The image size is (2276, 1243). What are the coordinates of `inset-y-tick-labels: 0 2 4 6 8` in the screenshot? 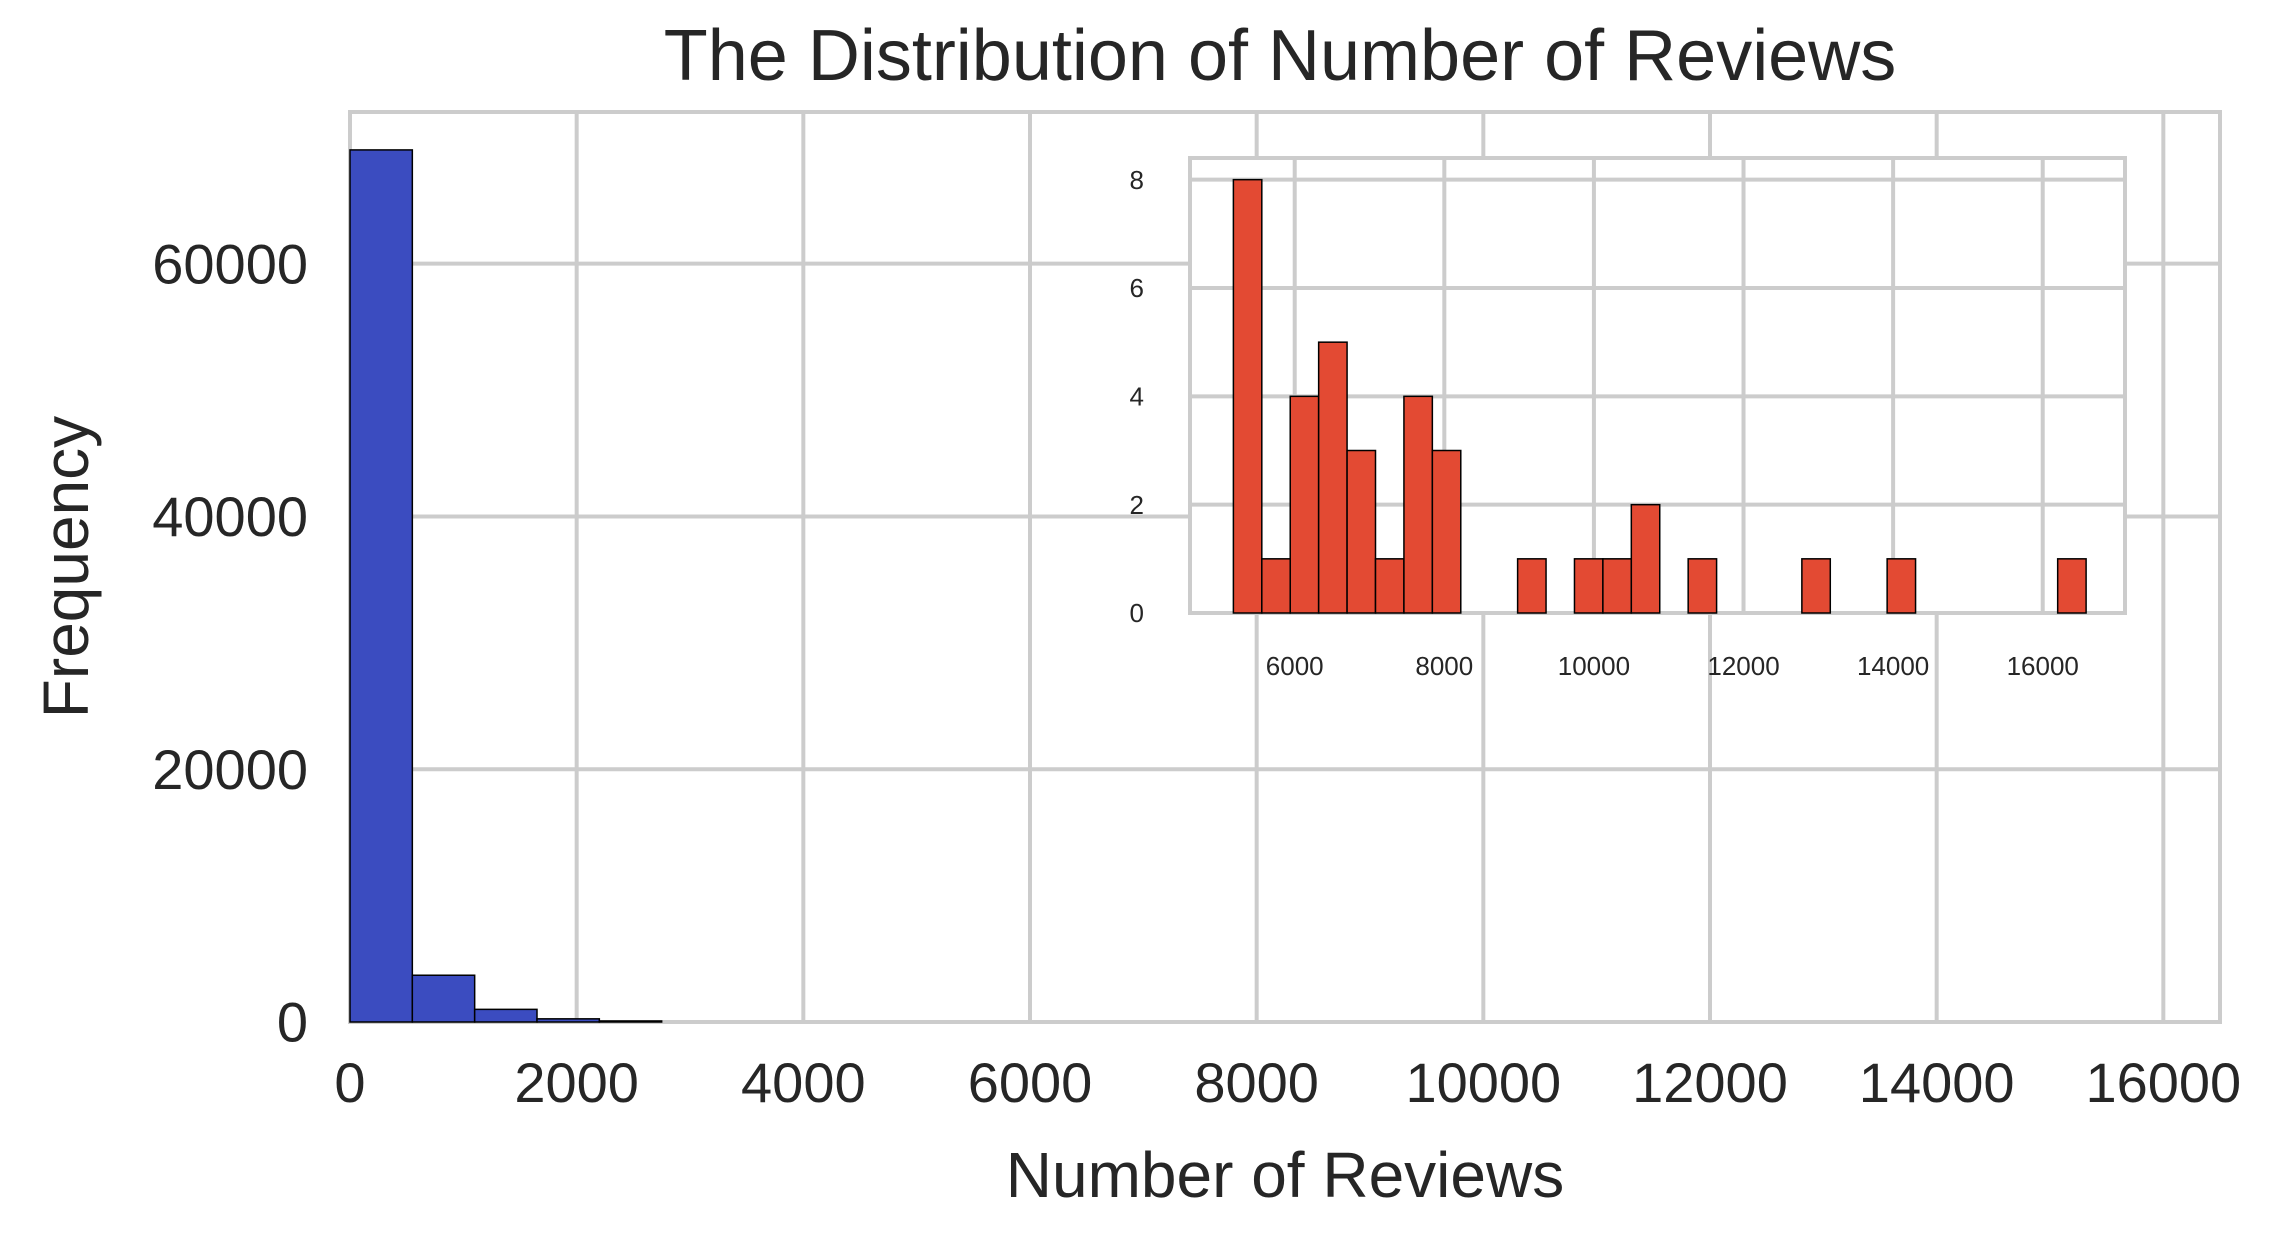 It's located at (1137, 396).